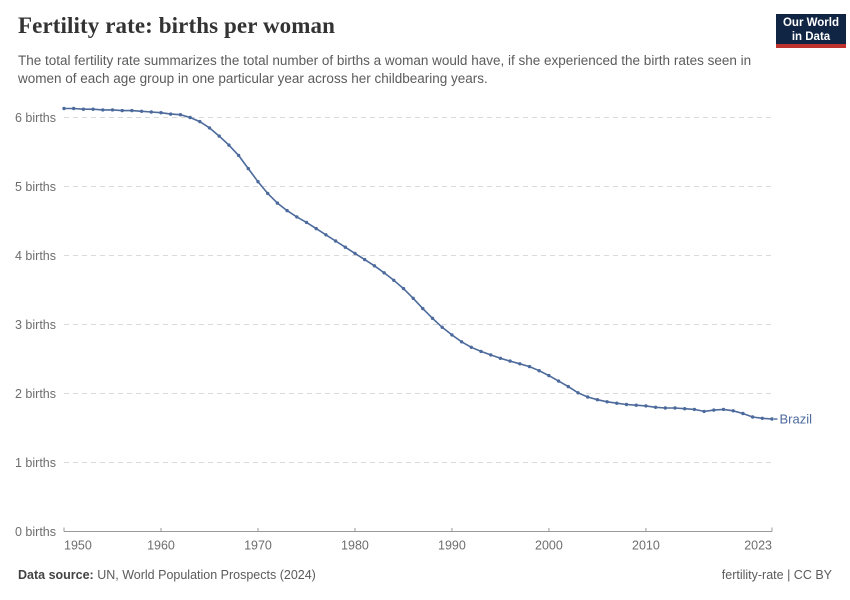 This screenshot has width=850, height=600. I want to click on x-axis-tick-label: 2000, so click(549, 546).